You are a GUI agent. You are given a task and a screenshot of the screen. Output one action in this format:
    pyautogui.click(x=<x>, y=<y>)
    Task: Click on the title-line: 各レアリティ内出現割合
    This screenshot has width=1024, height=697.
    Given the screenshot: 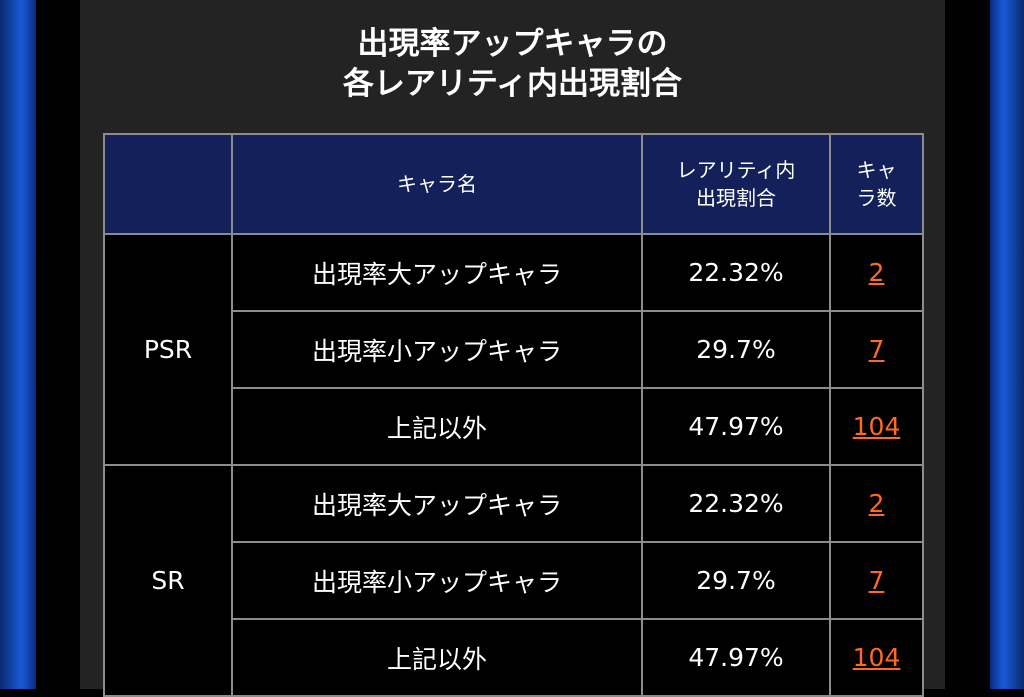 What is the action you would take?
    pyautogui.click(x=512, y=84)
    